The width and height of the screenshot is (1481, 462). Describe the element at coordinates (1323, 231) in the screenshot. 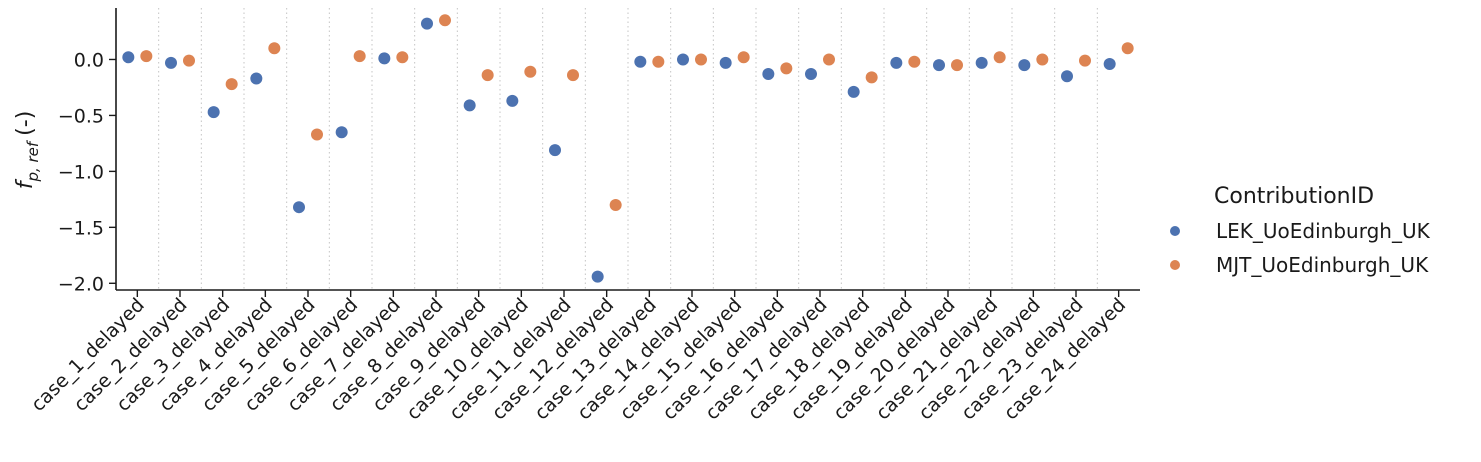

I see `legend-label: LEK_UoEdinburgh_UK` at that location.